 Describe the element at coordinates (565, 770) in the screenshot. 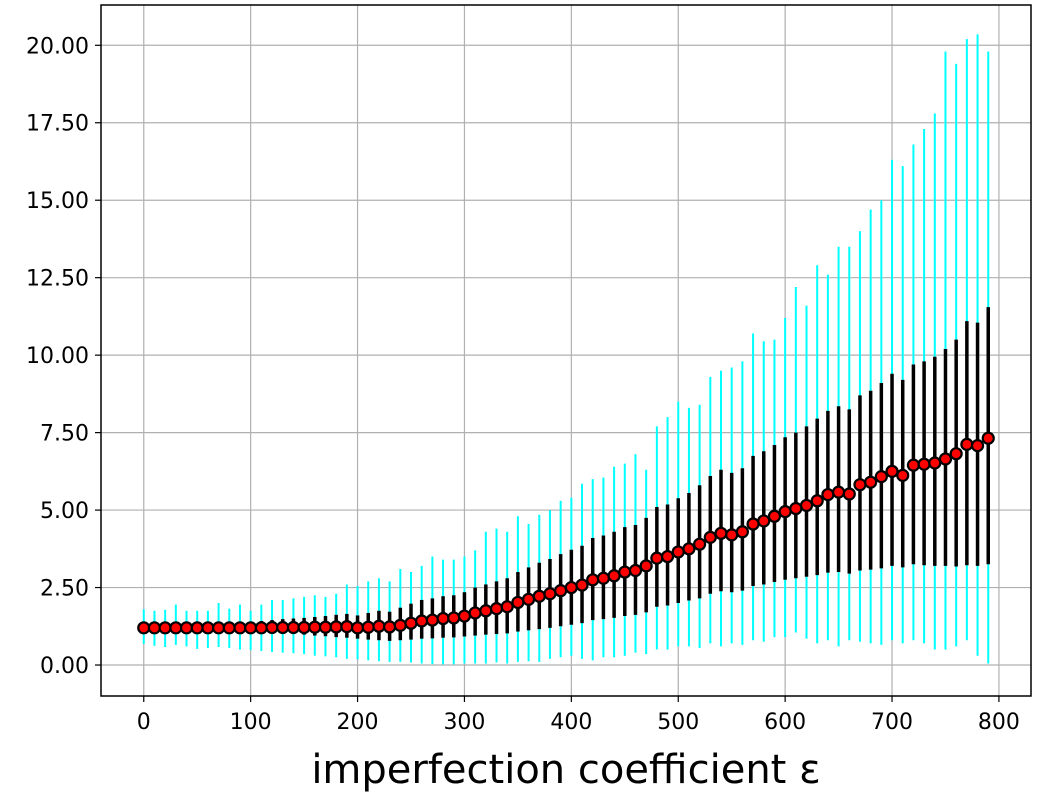

I see `x-axis-title: imperfection coefficient ε` at that location.